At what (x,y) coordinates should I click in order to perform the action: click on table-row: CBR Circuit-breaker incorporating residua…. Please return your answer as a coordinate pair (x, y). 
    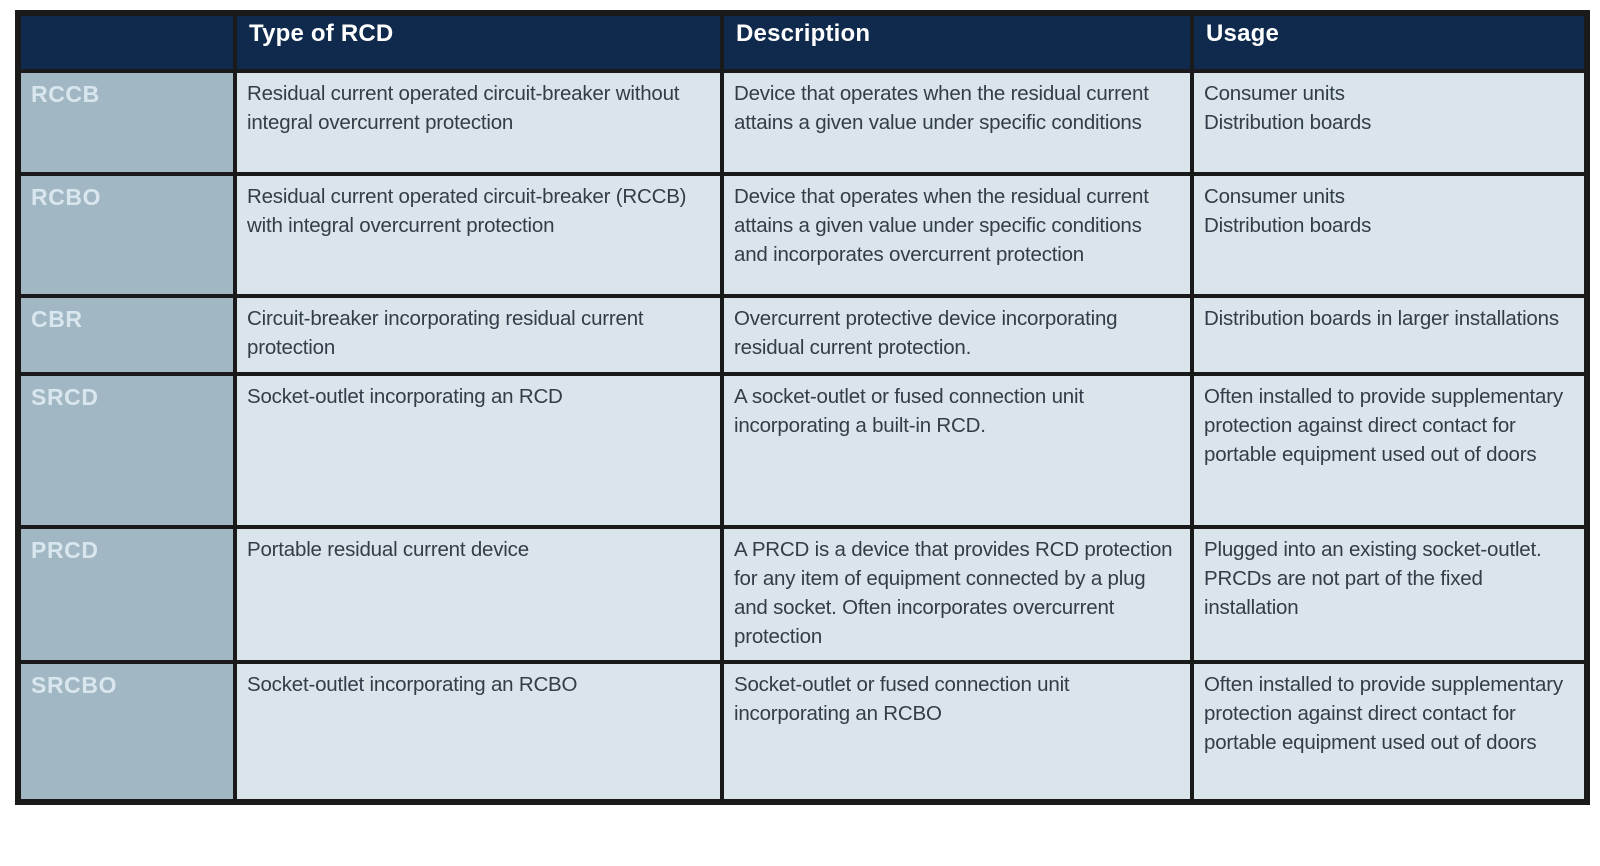
    Looking at the image, I should click on (802, 335).